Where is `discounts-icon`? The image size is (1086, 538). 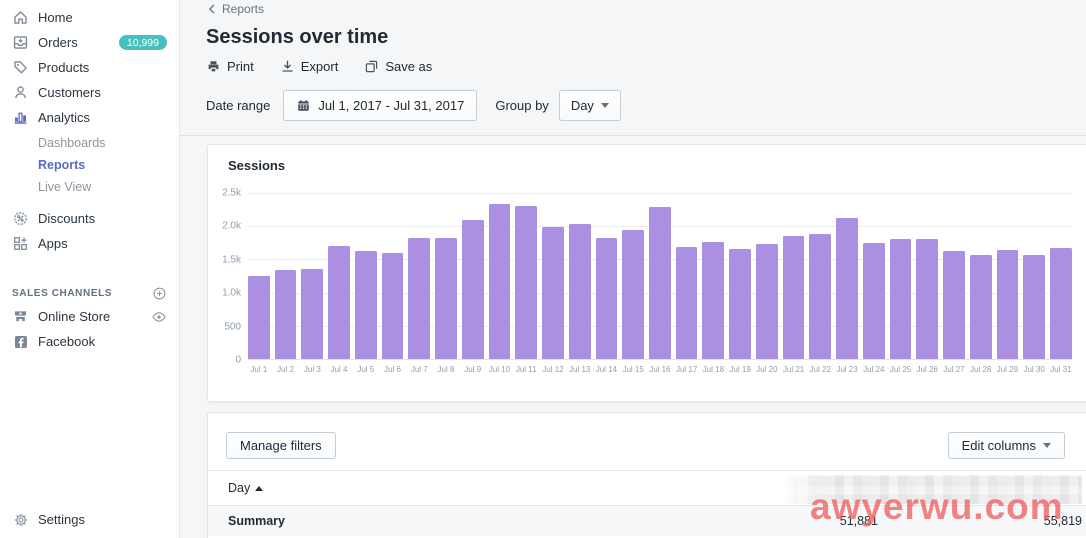 discounts-icon is located at coordinates (20, 218).